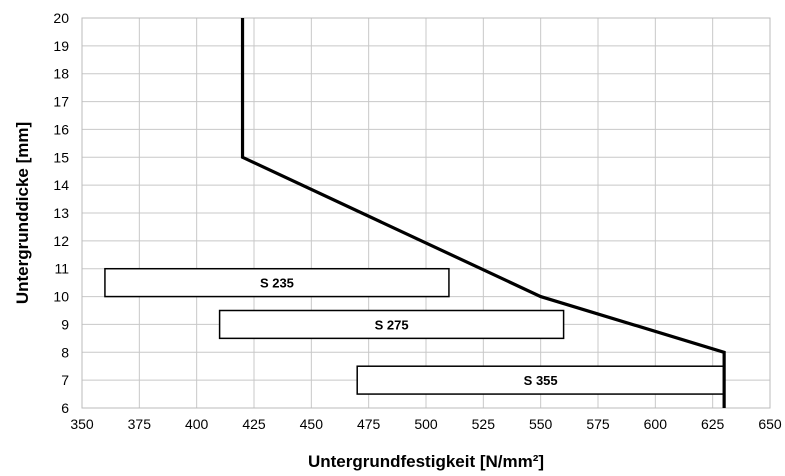  What do you see at coordinates (254, 424) in the screenshot?
I see `x-tick-label: 425` at bounding box center [254, 424].